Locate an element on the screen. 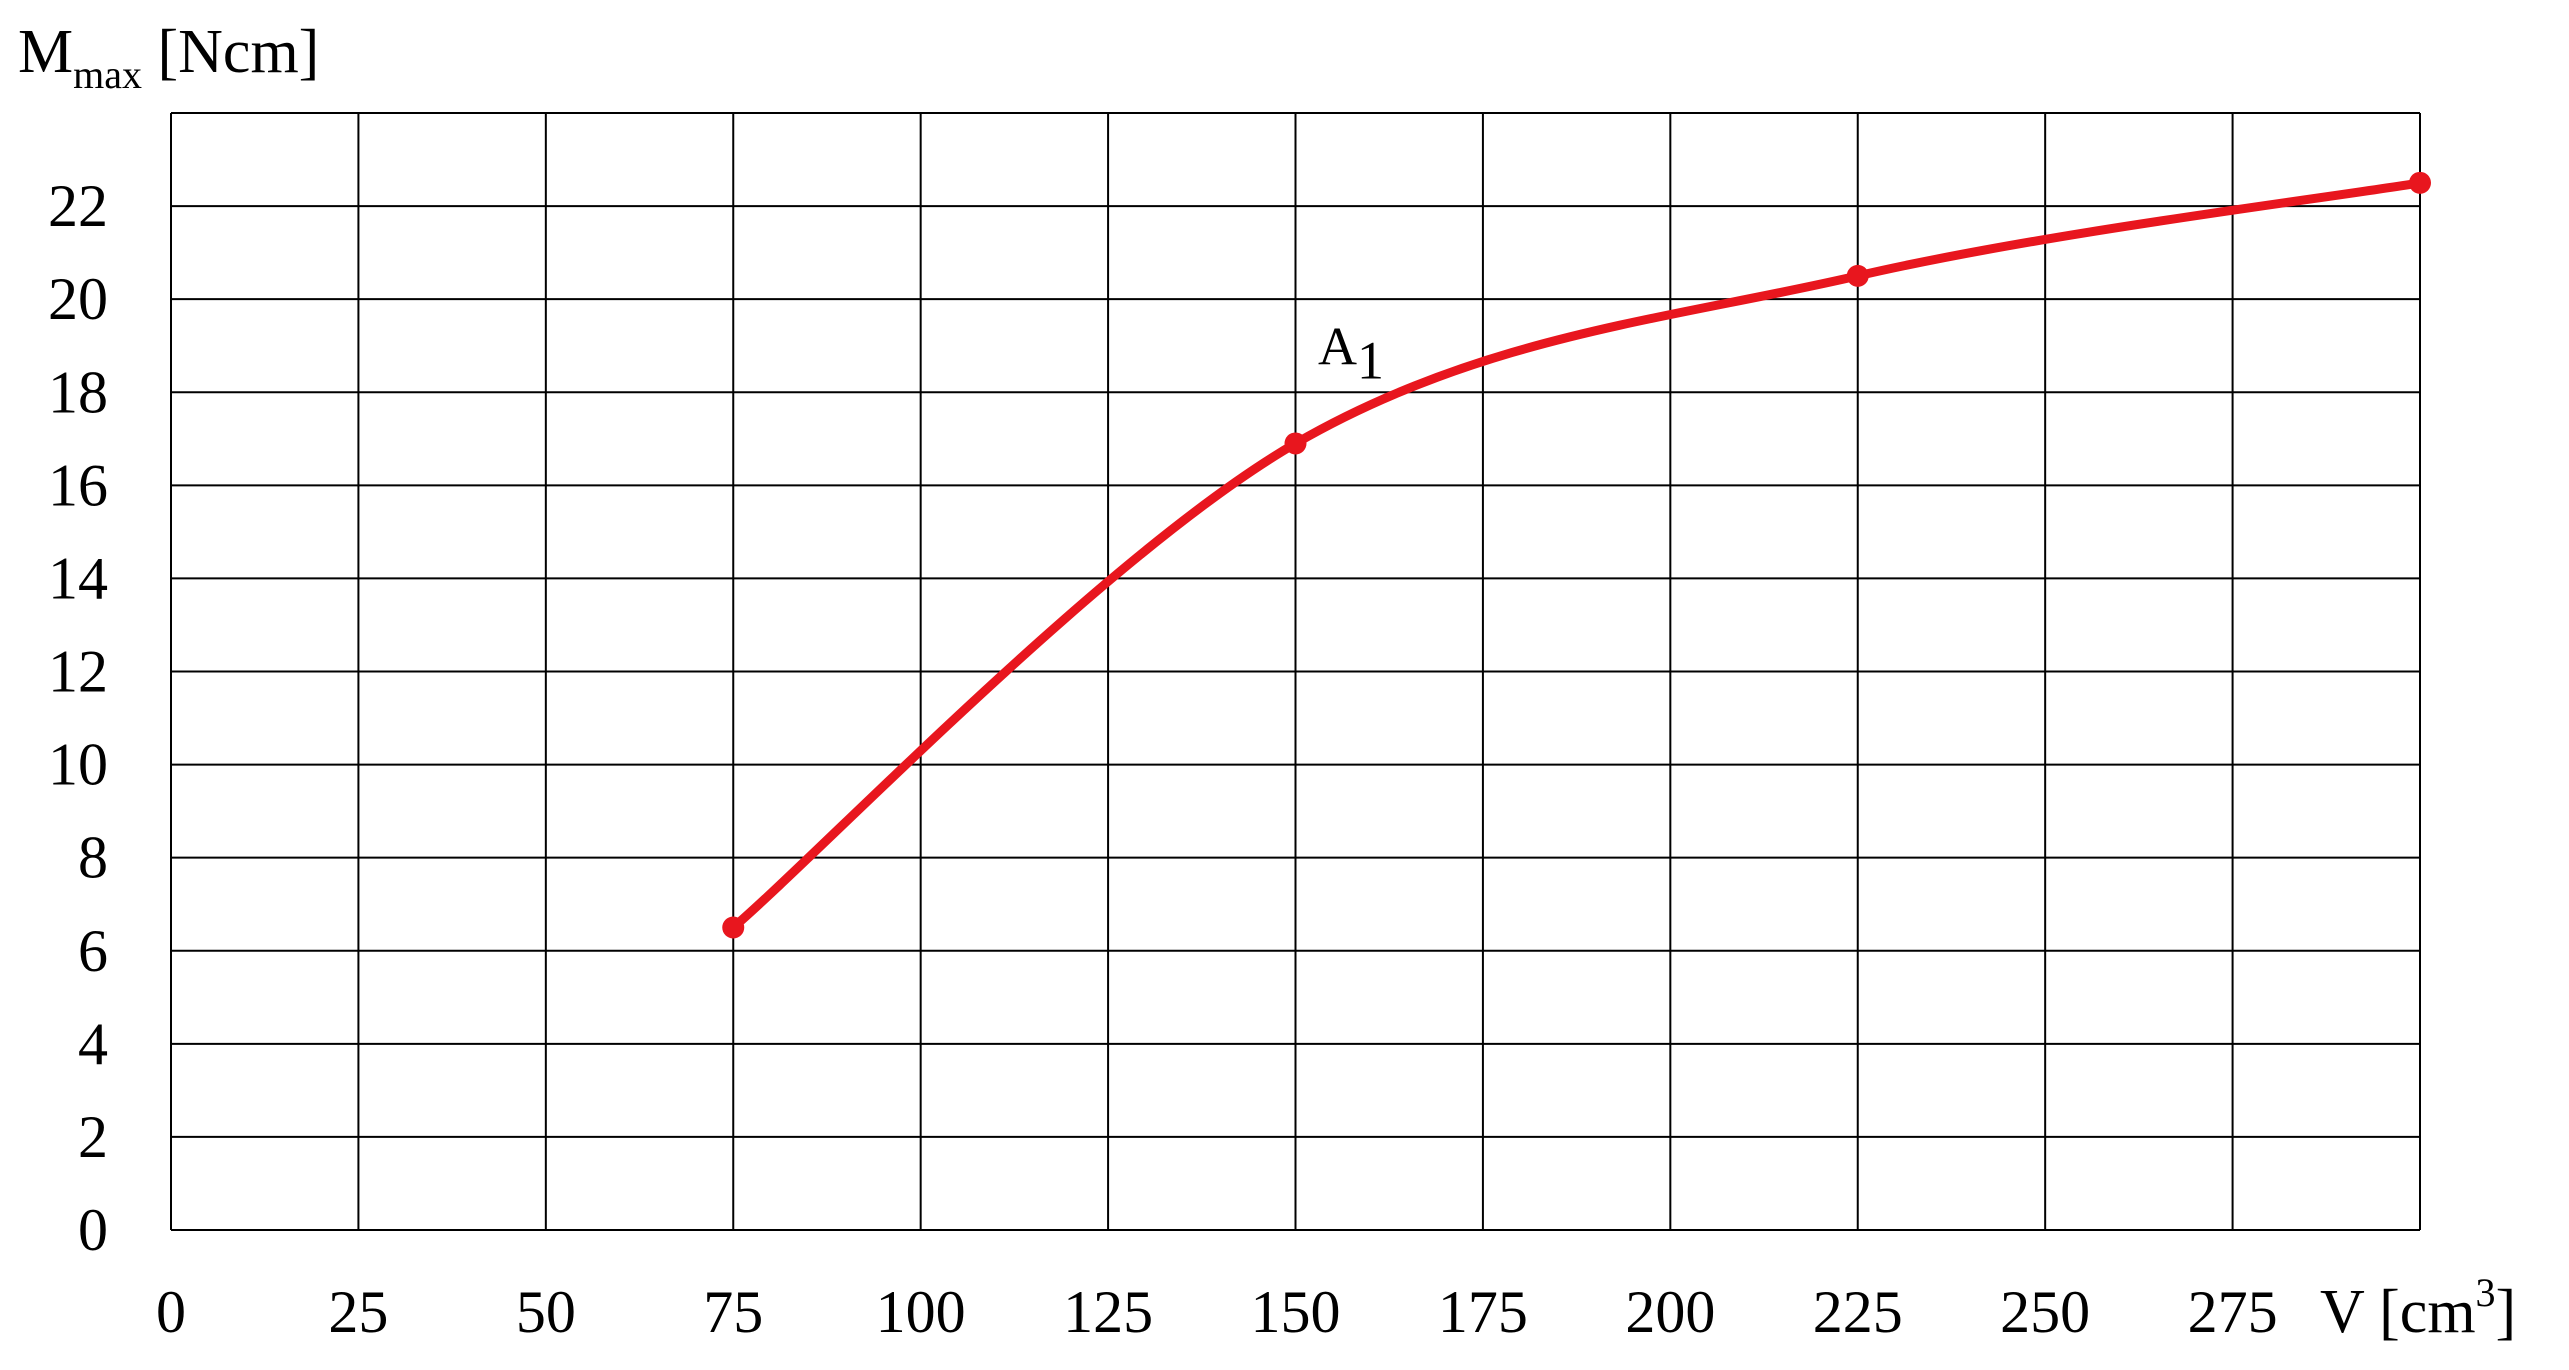  y-tick-label: 22 is located at coordinates (78, 206).